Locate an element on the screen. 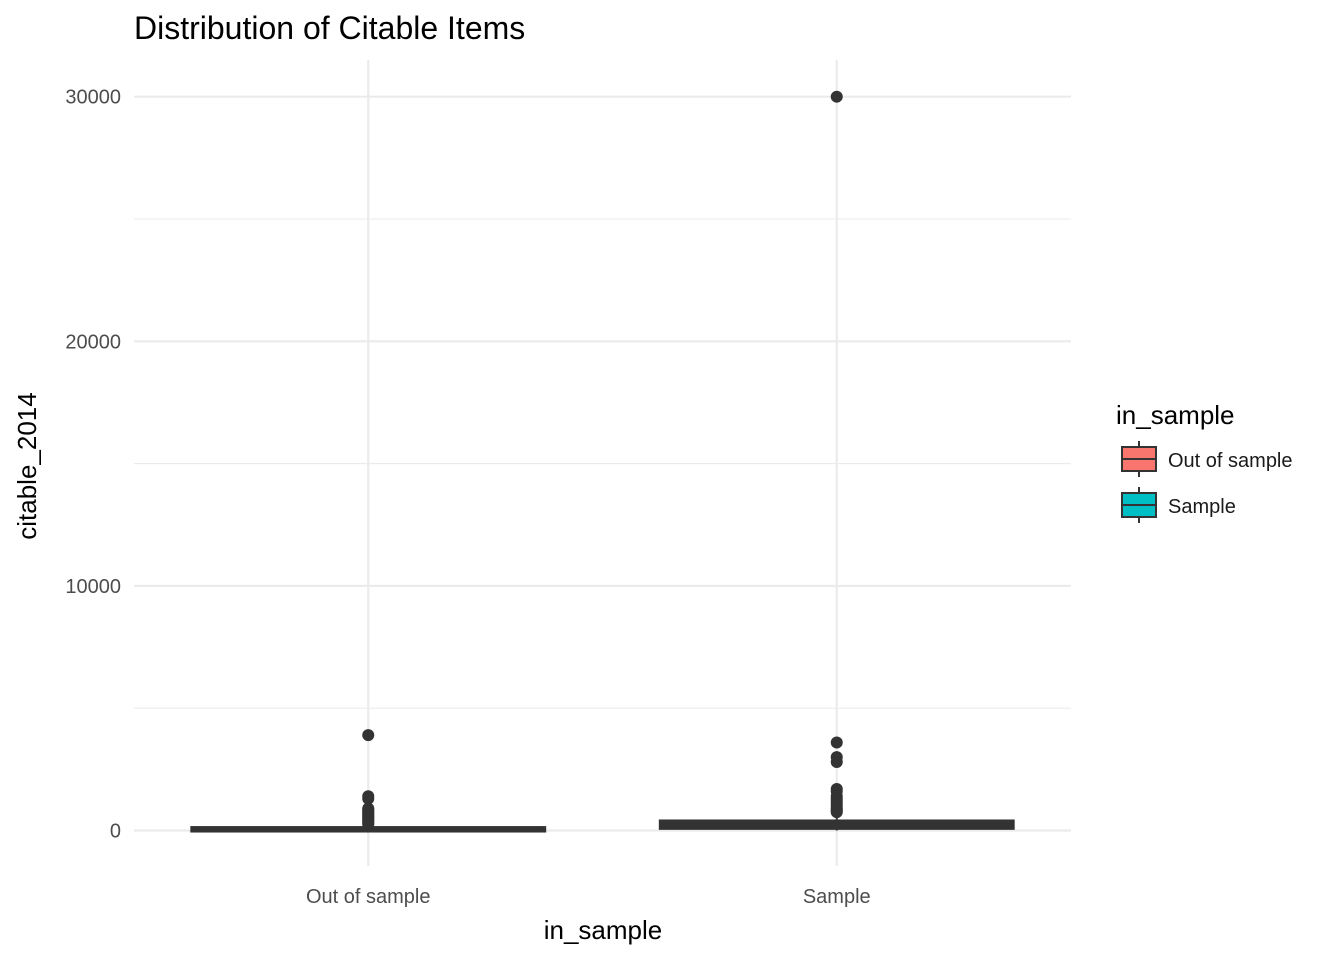  legend-title: in_sample is located at coordinates (1175, 415).